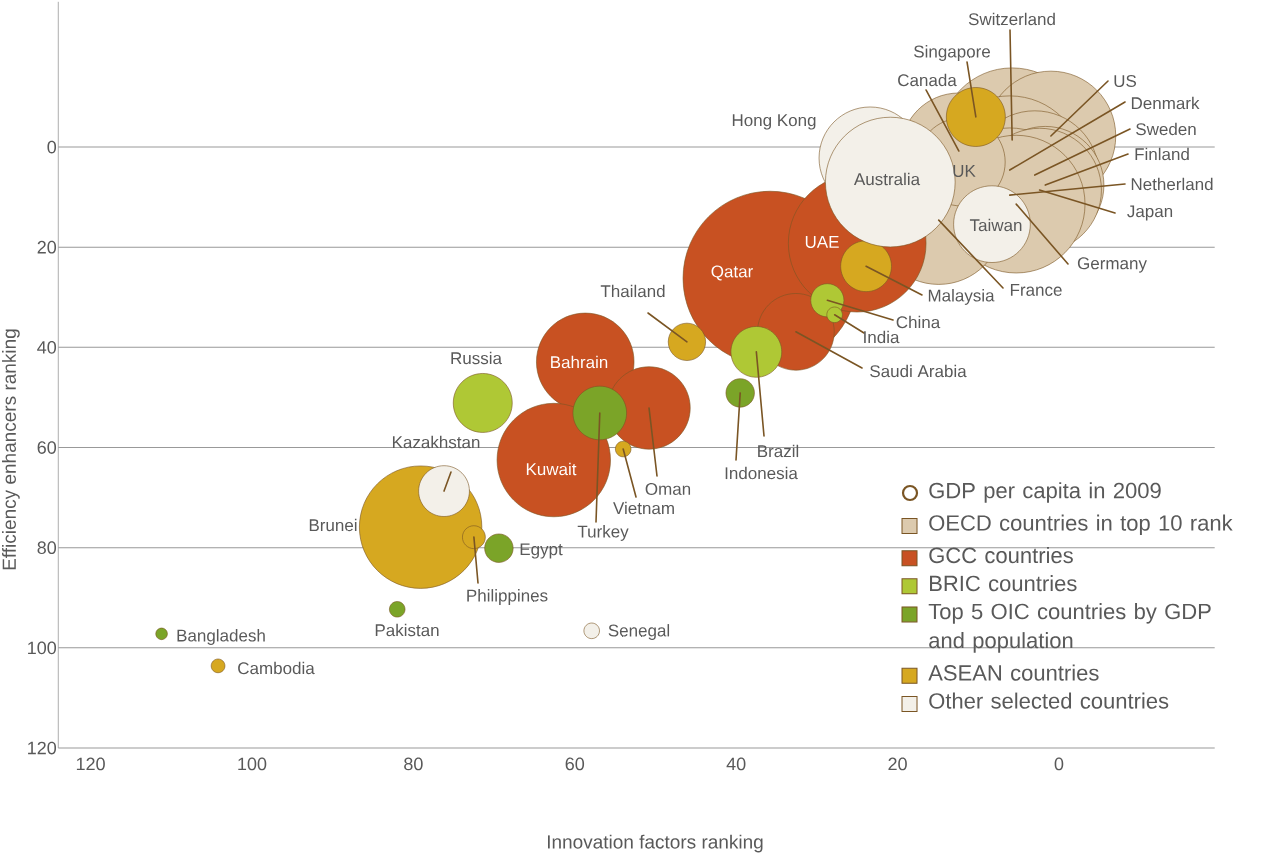 The height and width of the screenshot is (854, 1266). What do you see at coordinates (918, 322) in the screenshot?
I see `annotation: China` at bounding box center [918, 322].